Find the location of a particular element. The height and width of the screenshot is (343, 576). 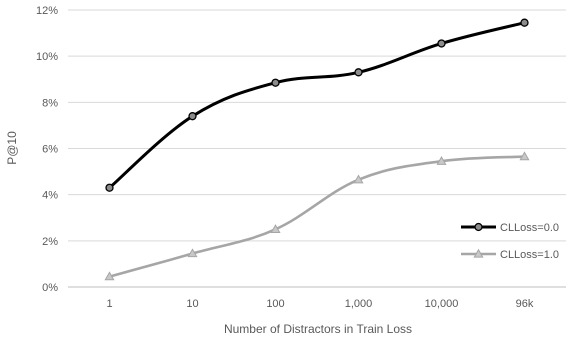

x-axis-title: Number of Distractors in Train Loss is located at coordinates (318, 329).